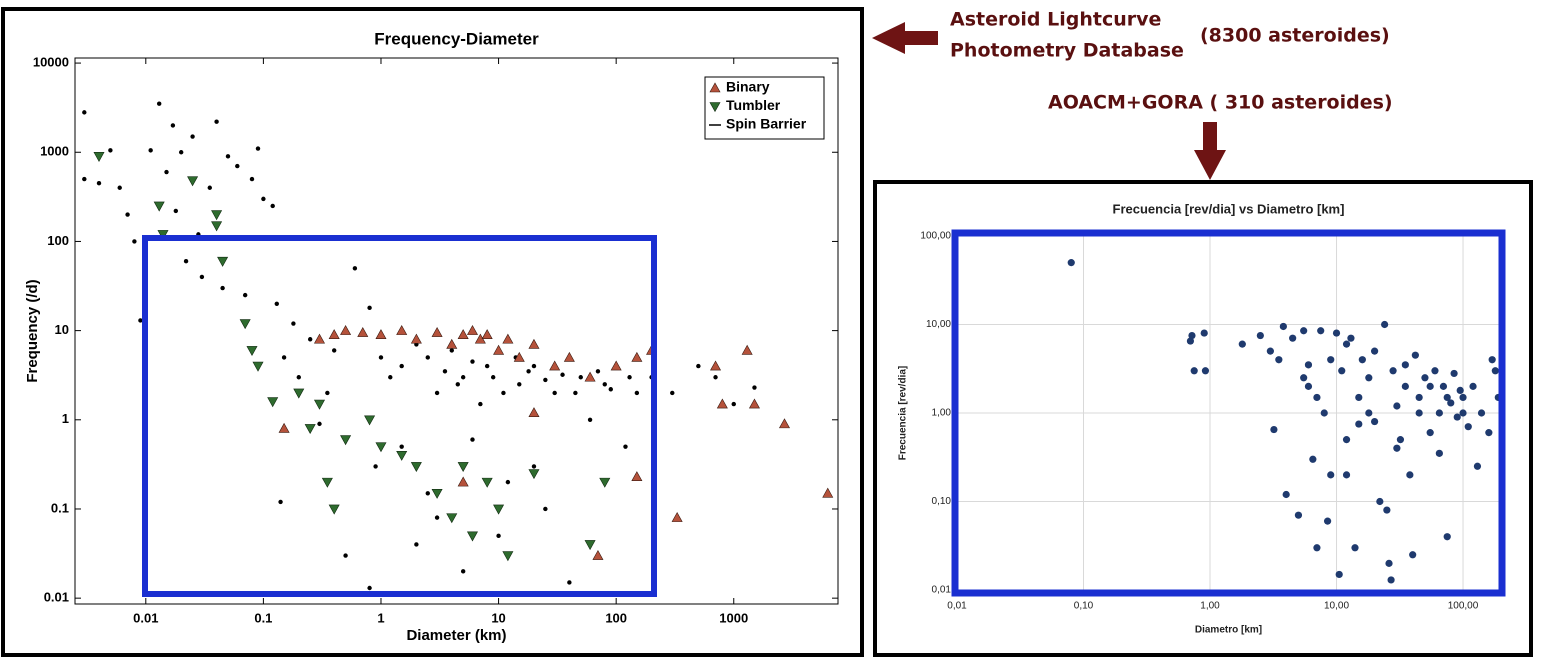 The height and width of the screenshot is (670, 1542). I want to click on x-axis-label: Diametro [km], so click(1228, 630).